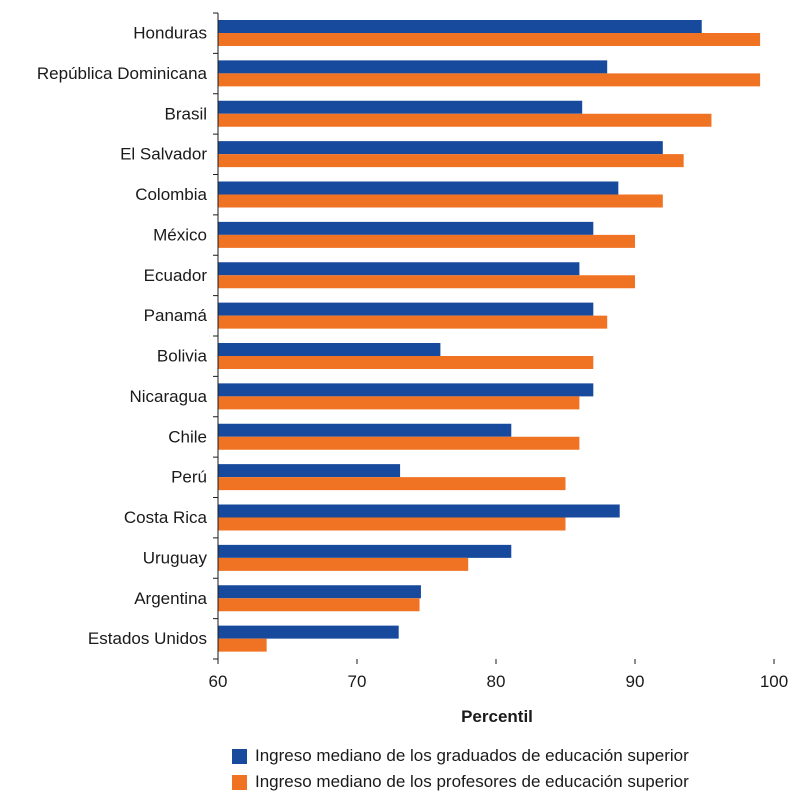  I want to click on category-label-chile: Chile, so click(187, 436).